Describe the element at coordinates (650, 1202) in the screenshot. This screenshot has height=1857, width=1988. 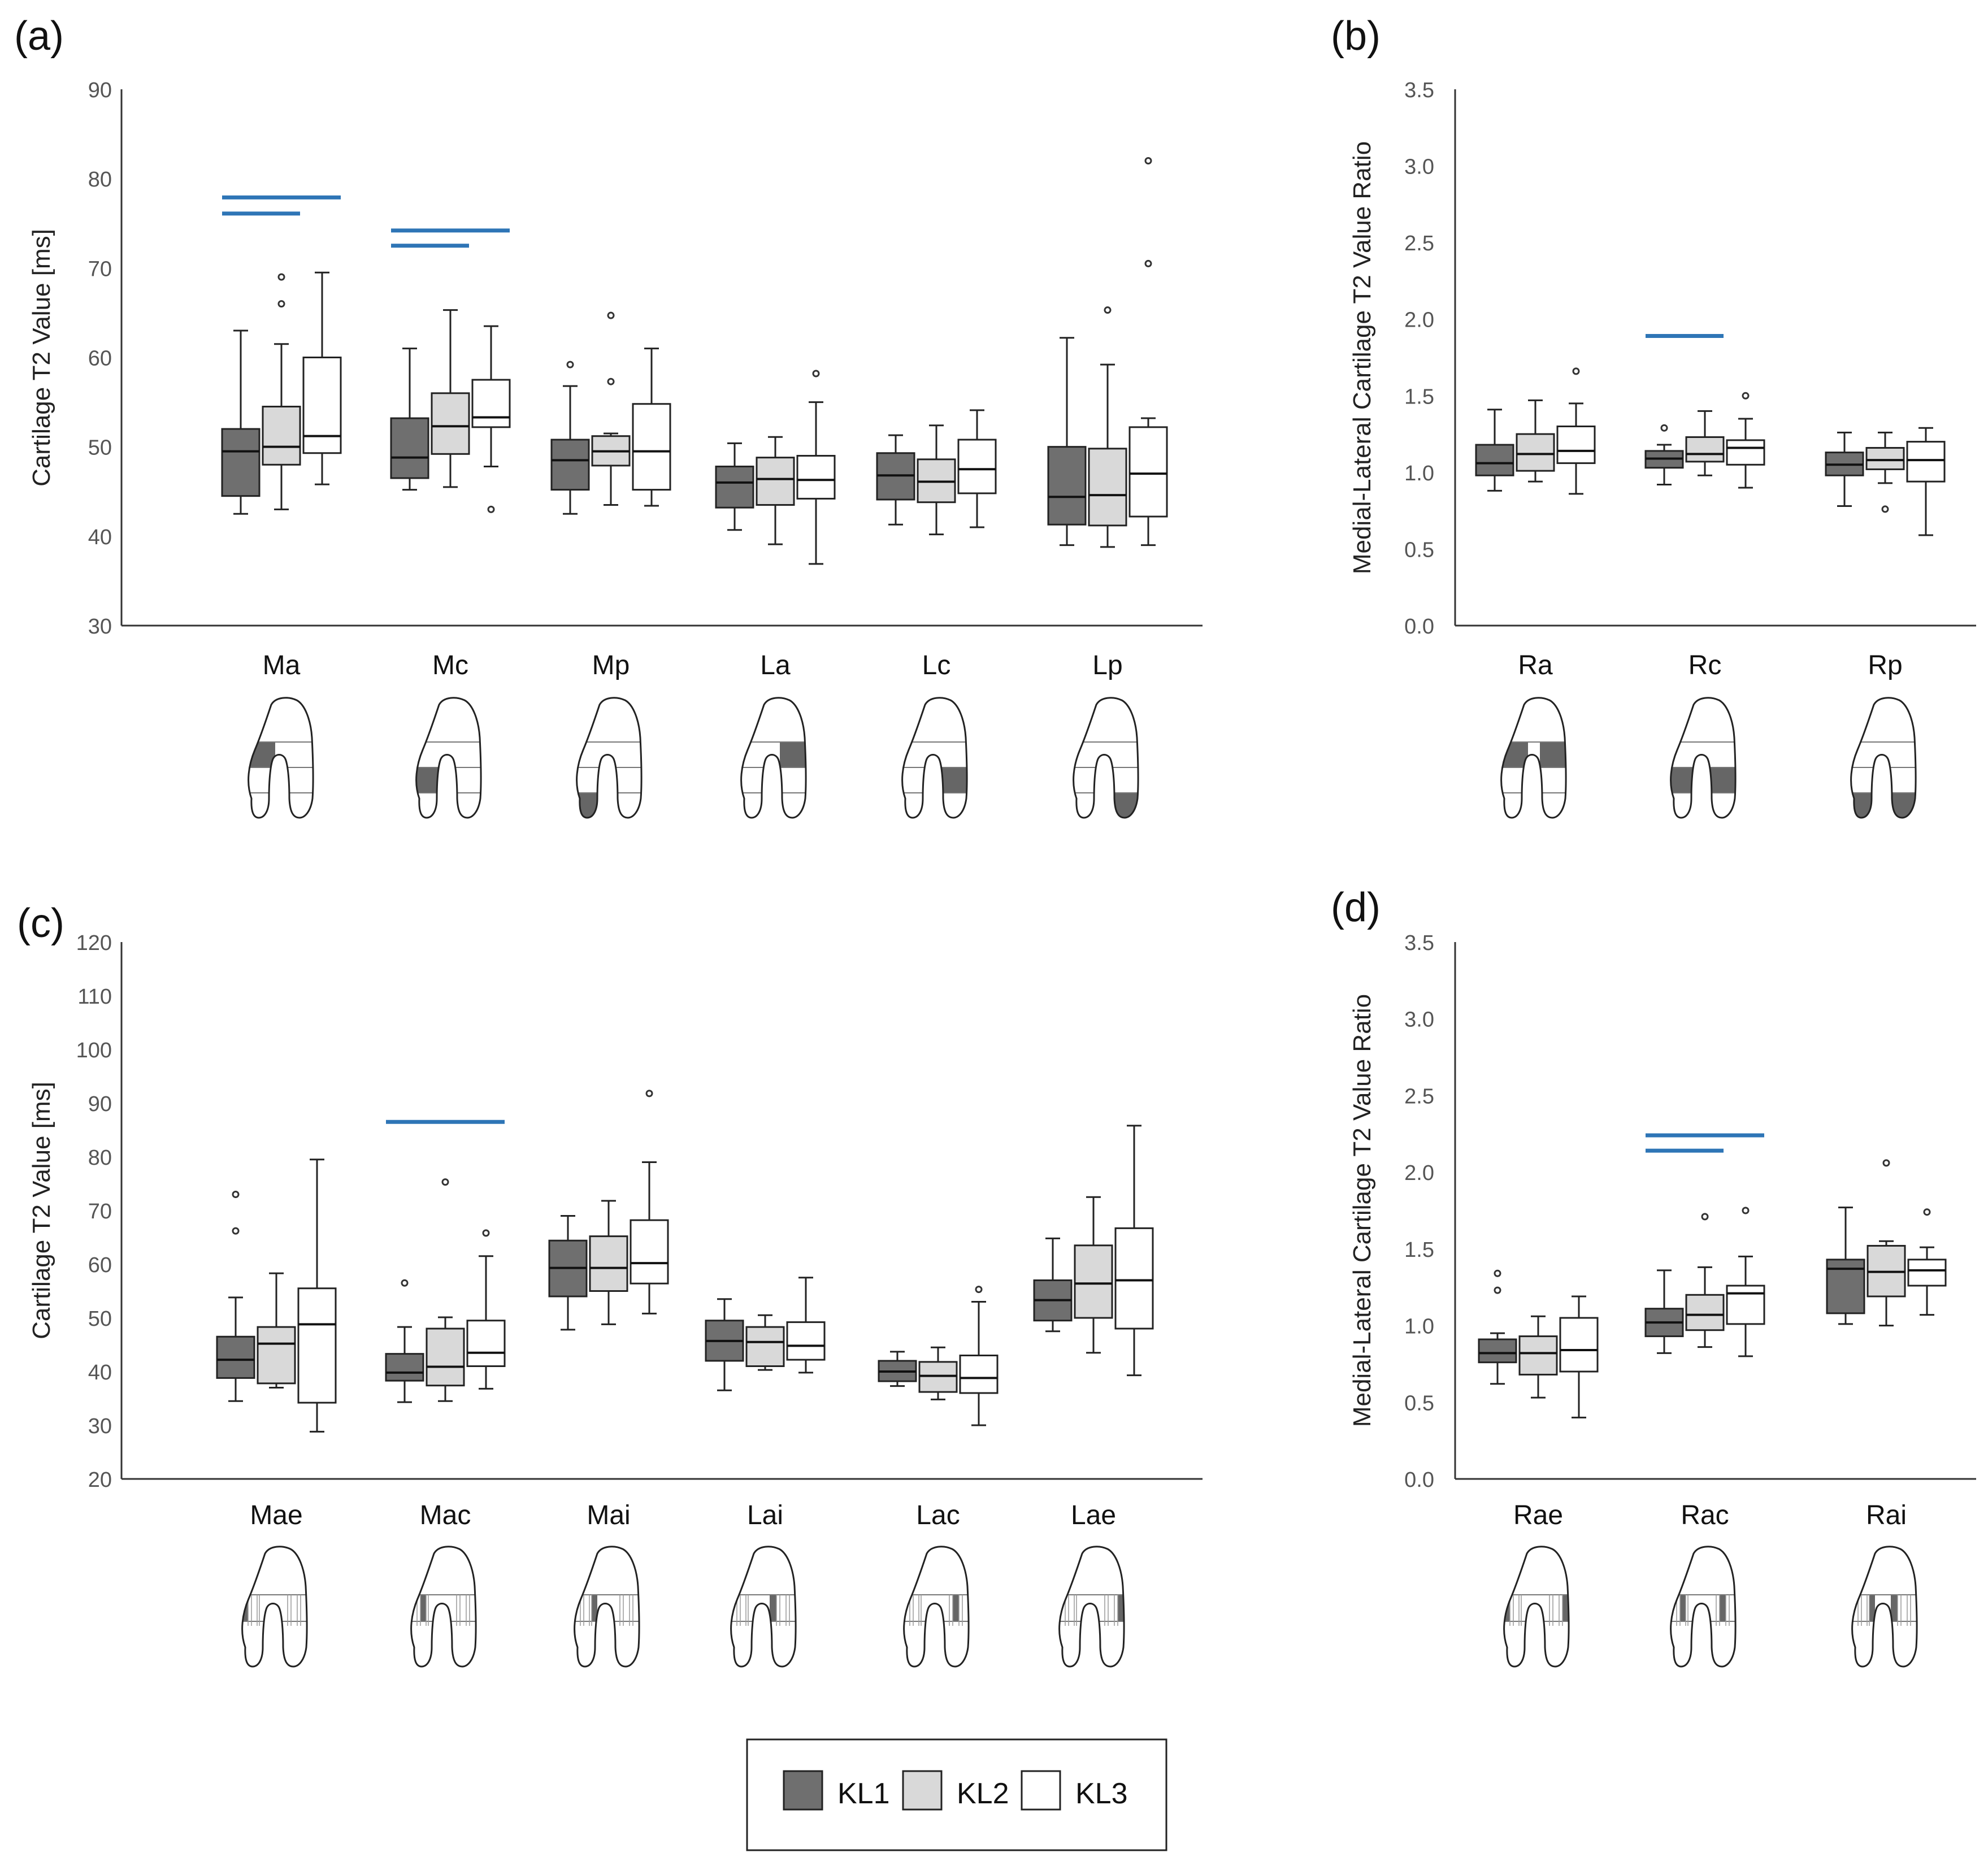
I see `box-Mai-kl3` at that location.